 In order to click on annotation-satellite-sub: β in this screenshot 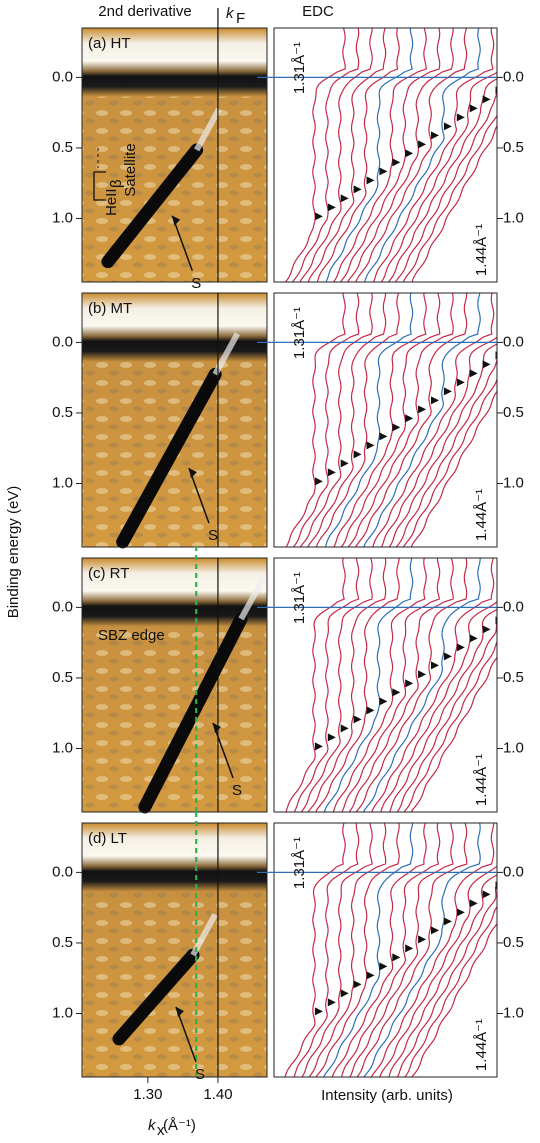, I will do `click(116, 183)`.